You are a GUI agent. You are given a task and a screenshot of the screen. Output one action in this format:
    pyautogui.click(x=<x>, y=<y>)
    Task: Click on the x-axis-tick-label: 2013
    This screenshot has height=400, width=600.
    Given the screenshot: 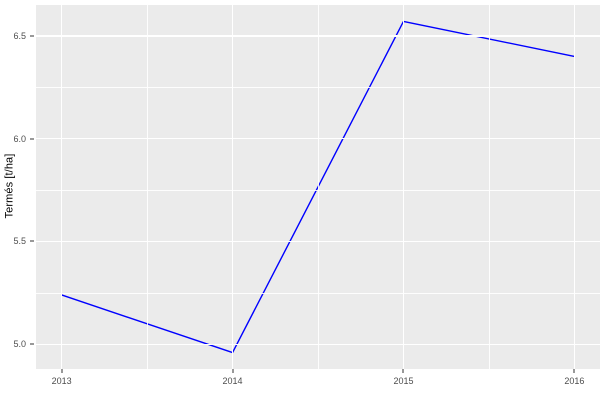 What is the action you would take?
    pyautogui.click(x=61, y=381)
    